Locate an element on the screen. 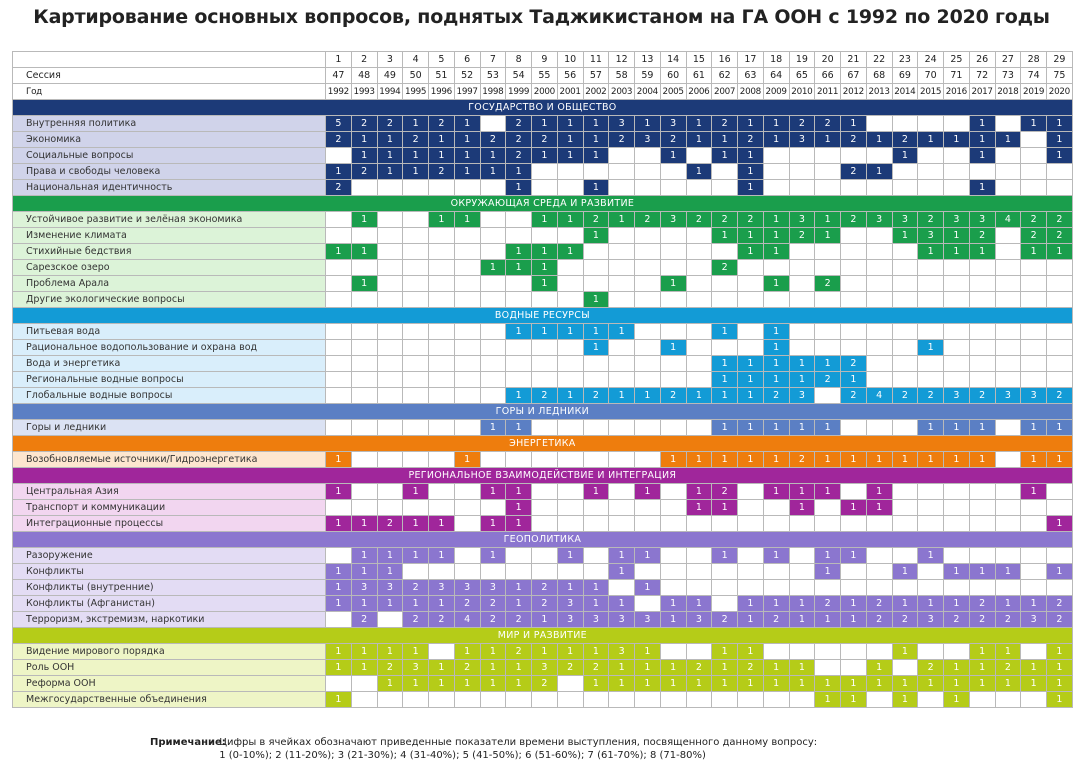 This screenshot has width=1083, height=778. issue-label: Права и свободы человека is located at coordinates (169, 171).